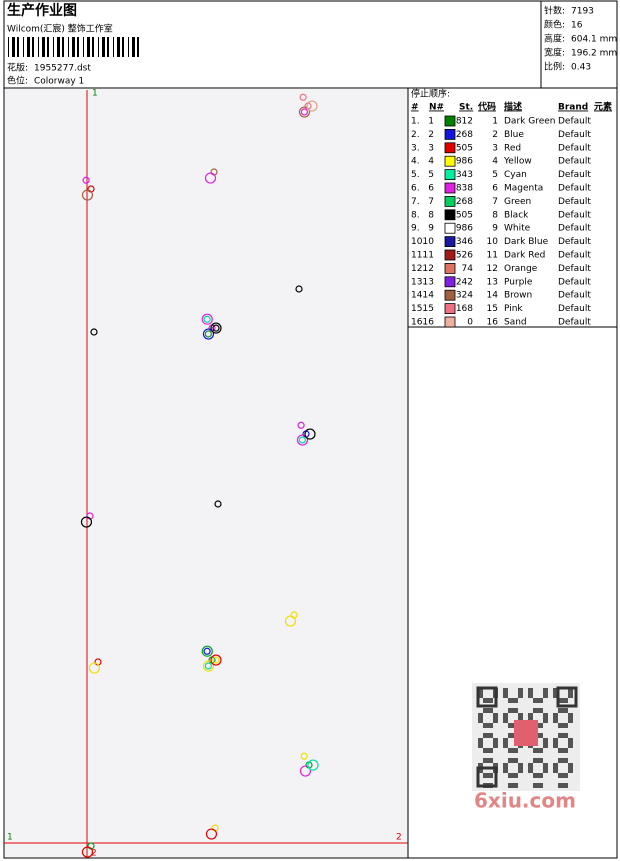 The height and width of the screenshot is (861, 620). I want to click on color-code: 16, so click(493, 323).